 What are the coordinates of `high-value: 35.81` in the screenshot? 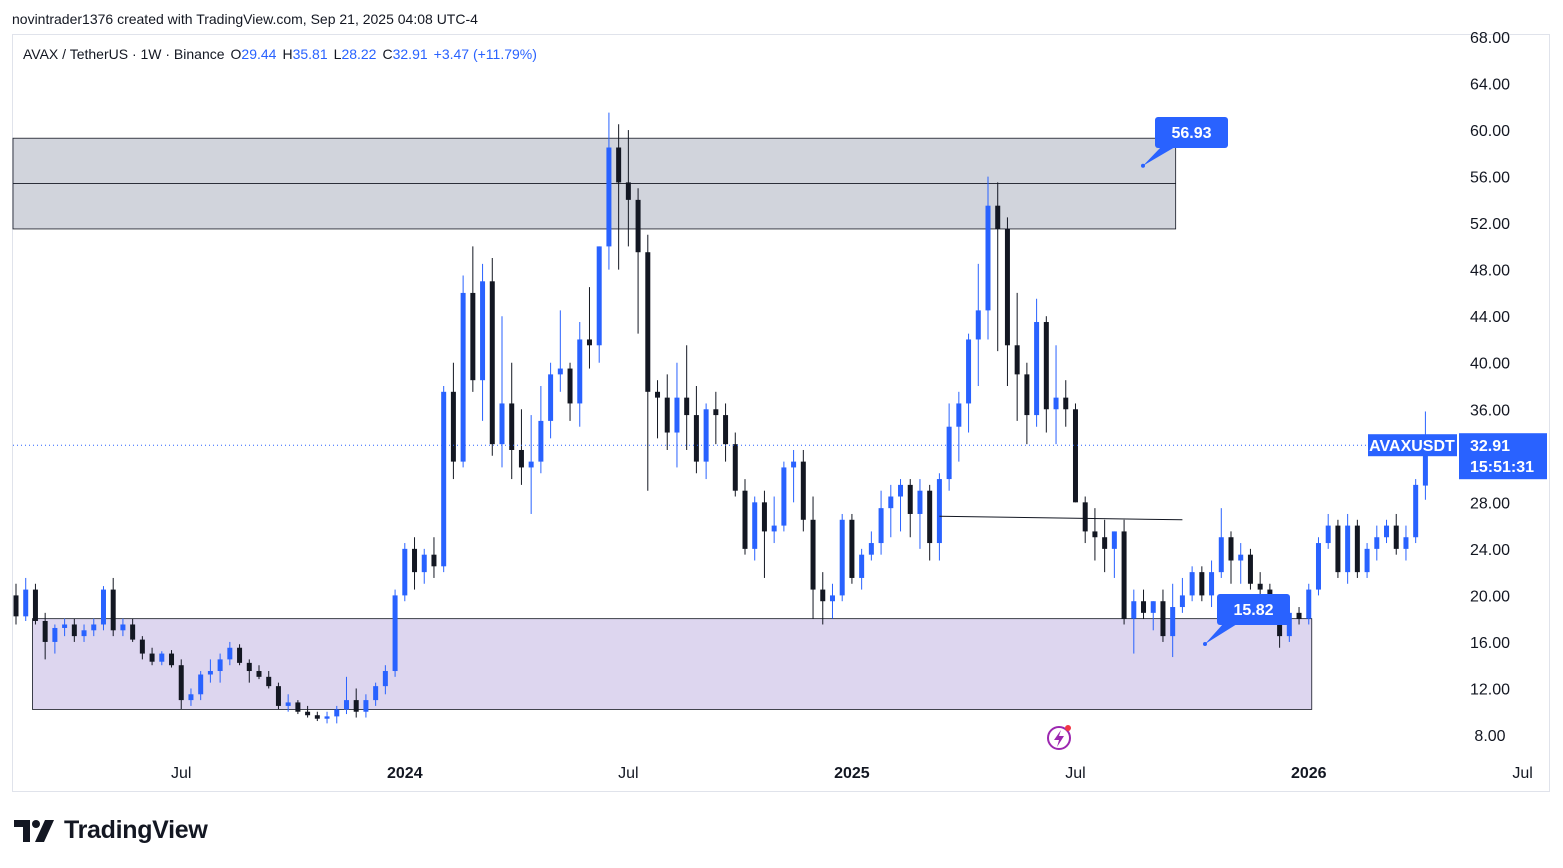 It's located at (310, 54).